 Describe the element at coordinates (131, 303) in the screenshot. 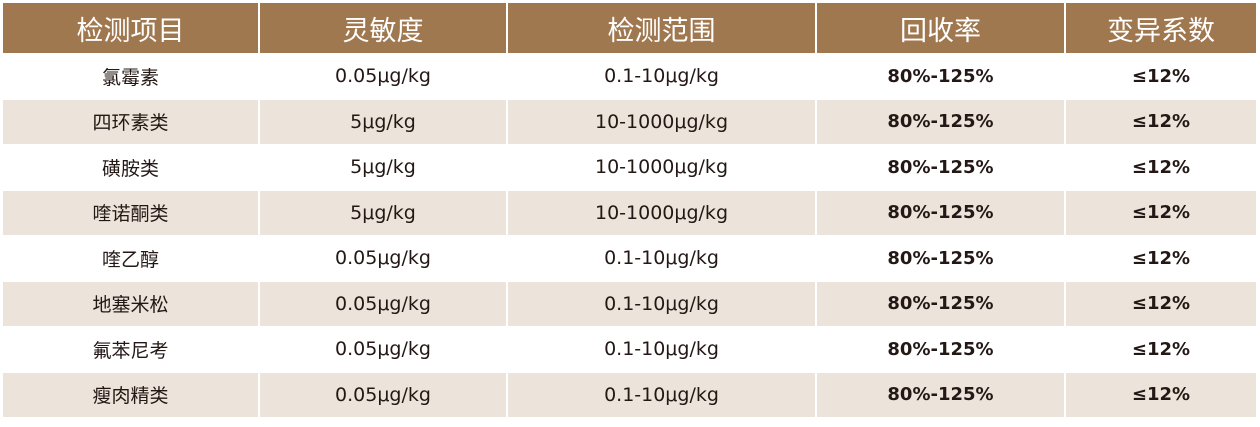

I see `cell-item: 地塞米松` at that location.